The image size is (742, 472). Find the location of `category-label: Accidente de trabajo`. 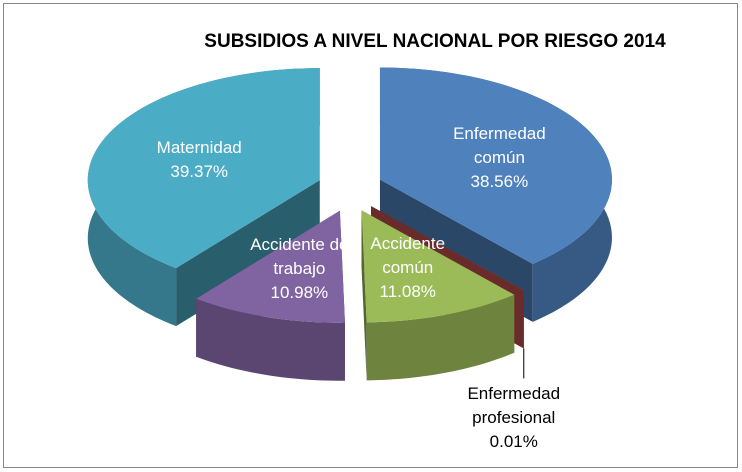

category-label: Accidente de trabajo is located at coordinates (299, 257).